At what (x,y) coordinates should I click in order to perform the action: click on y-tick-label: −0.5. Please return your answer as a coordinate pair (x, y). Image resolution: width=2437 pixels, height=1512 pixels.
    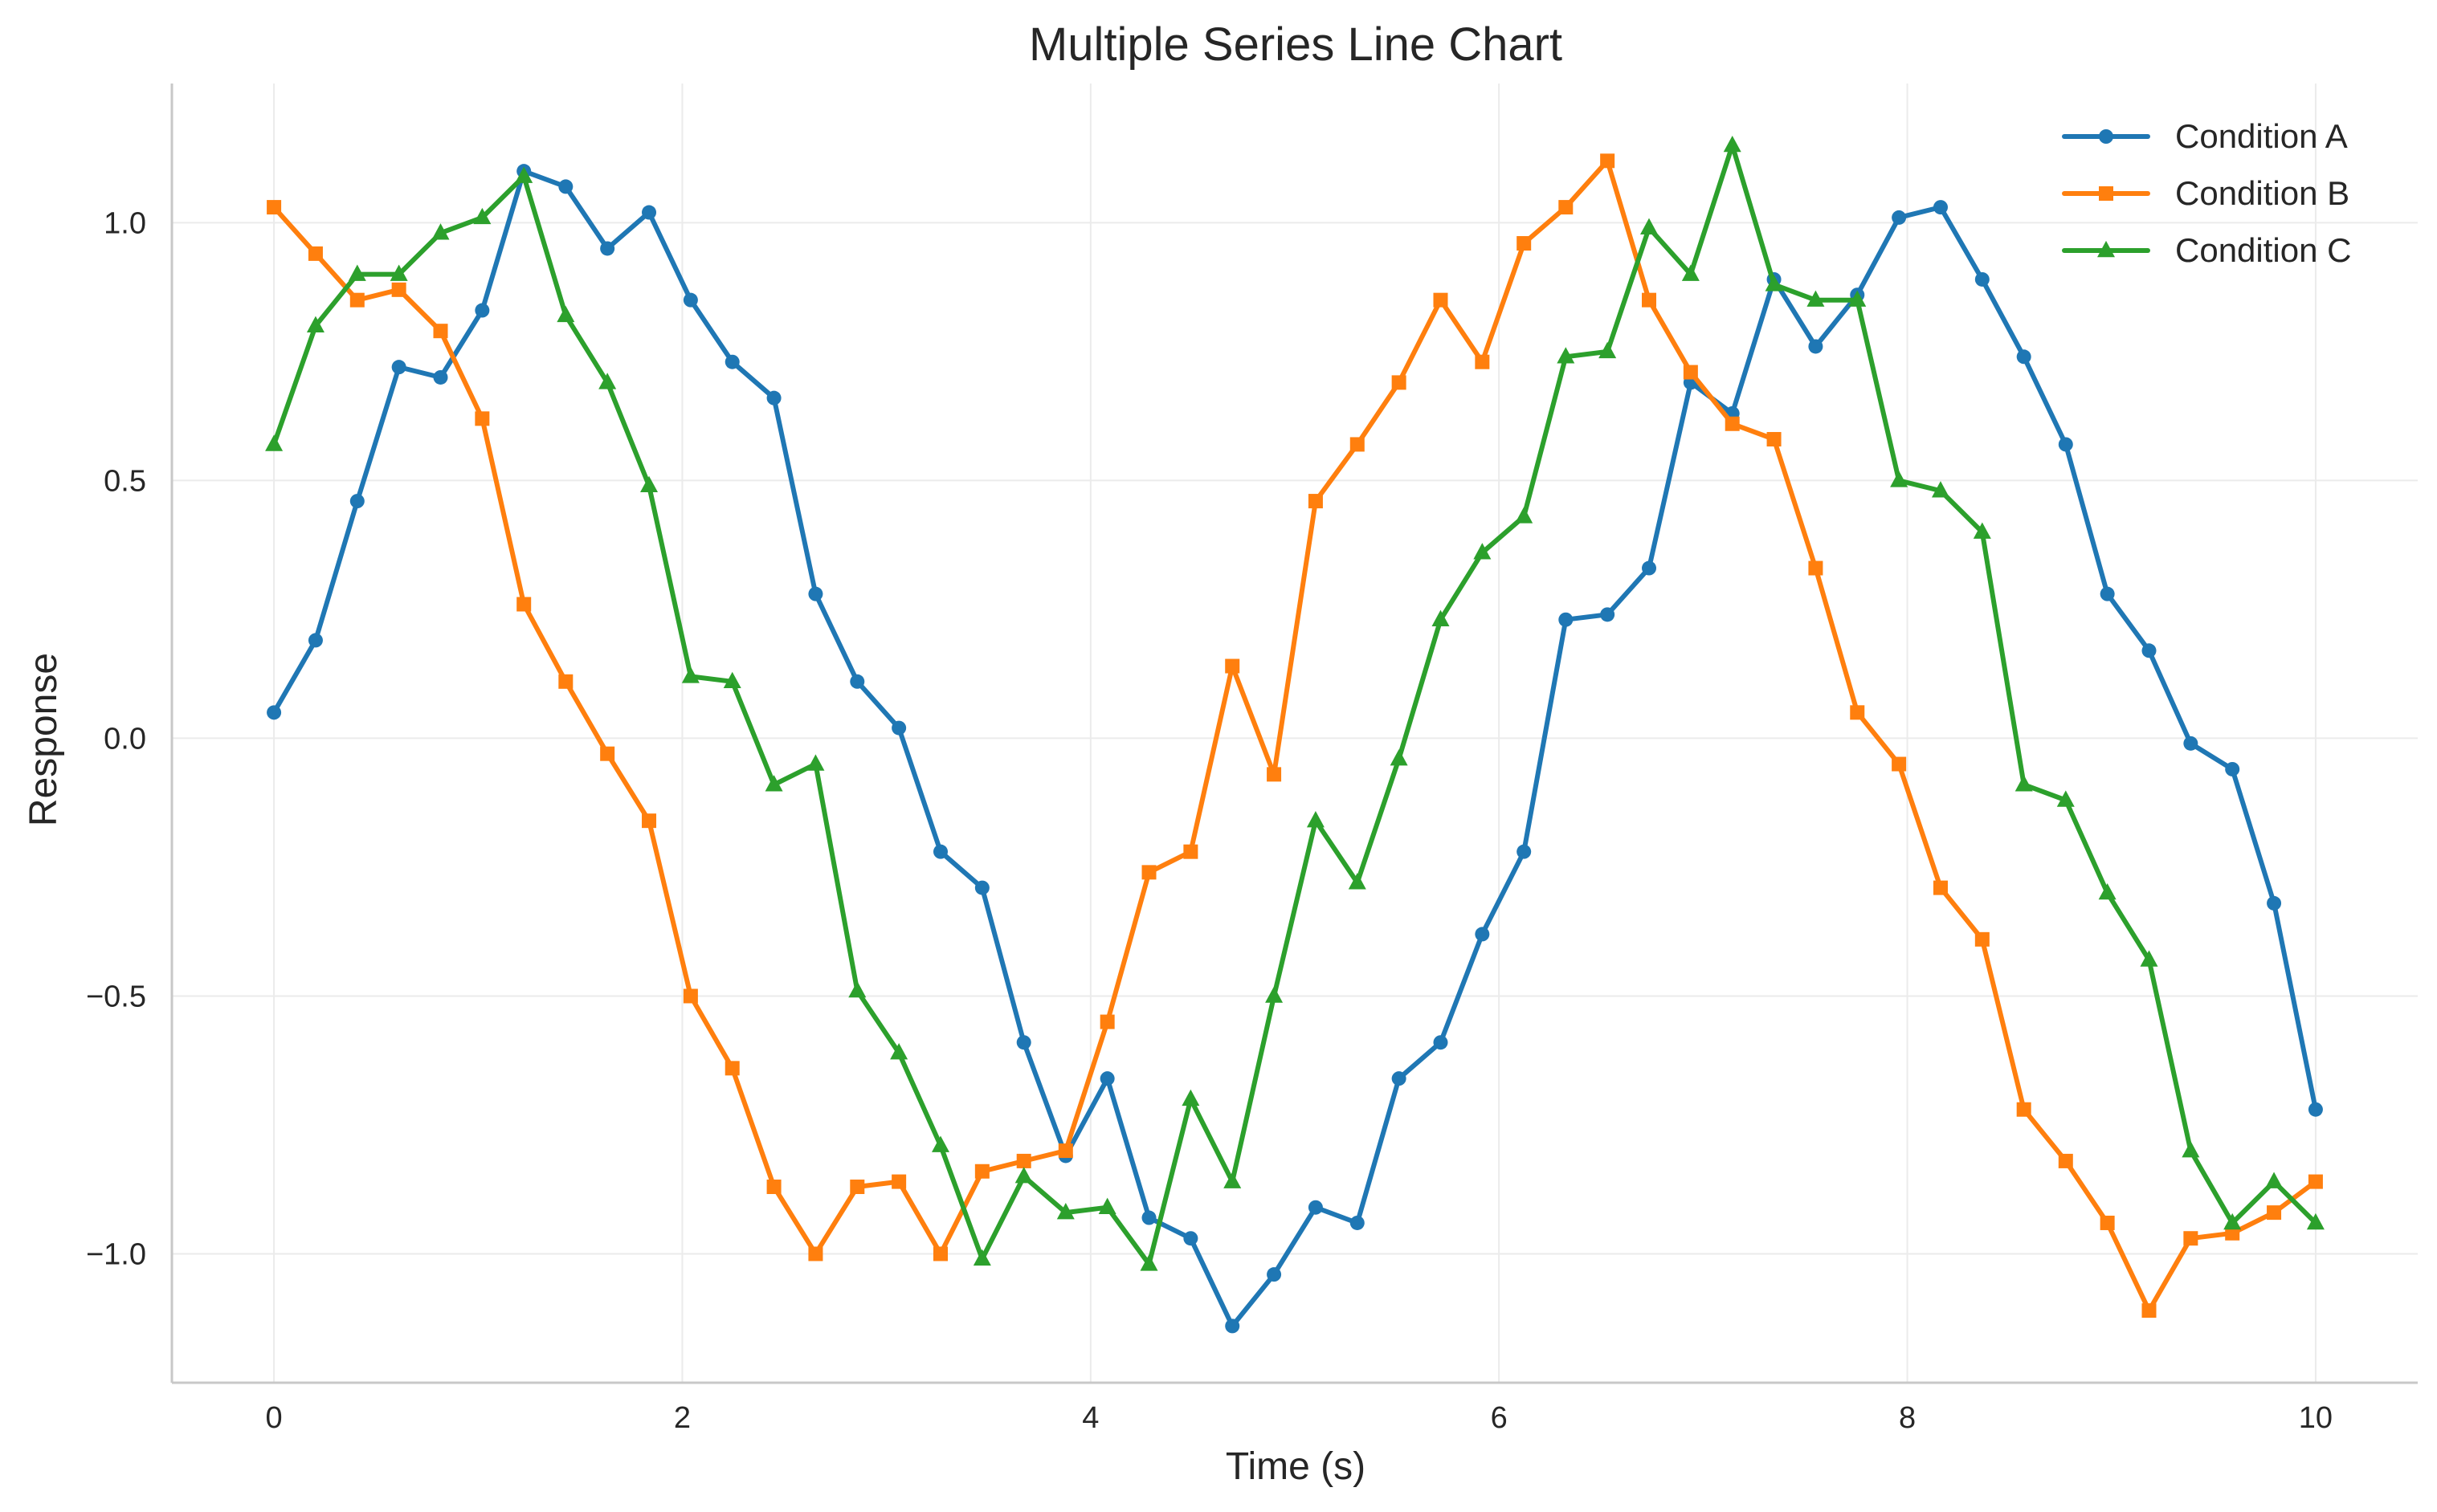
    Looking at the image, I should click on (116, 997).